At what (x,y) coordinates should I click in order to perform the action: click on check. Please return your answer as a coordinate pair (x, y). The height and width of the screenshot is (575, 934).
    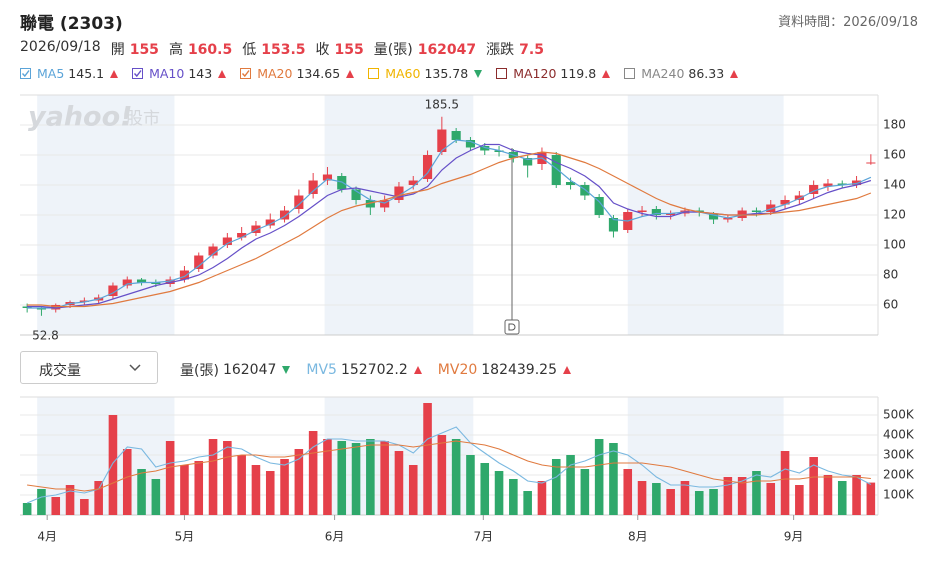
    Looking at the image, I should click on (138, 74).